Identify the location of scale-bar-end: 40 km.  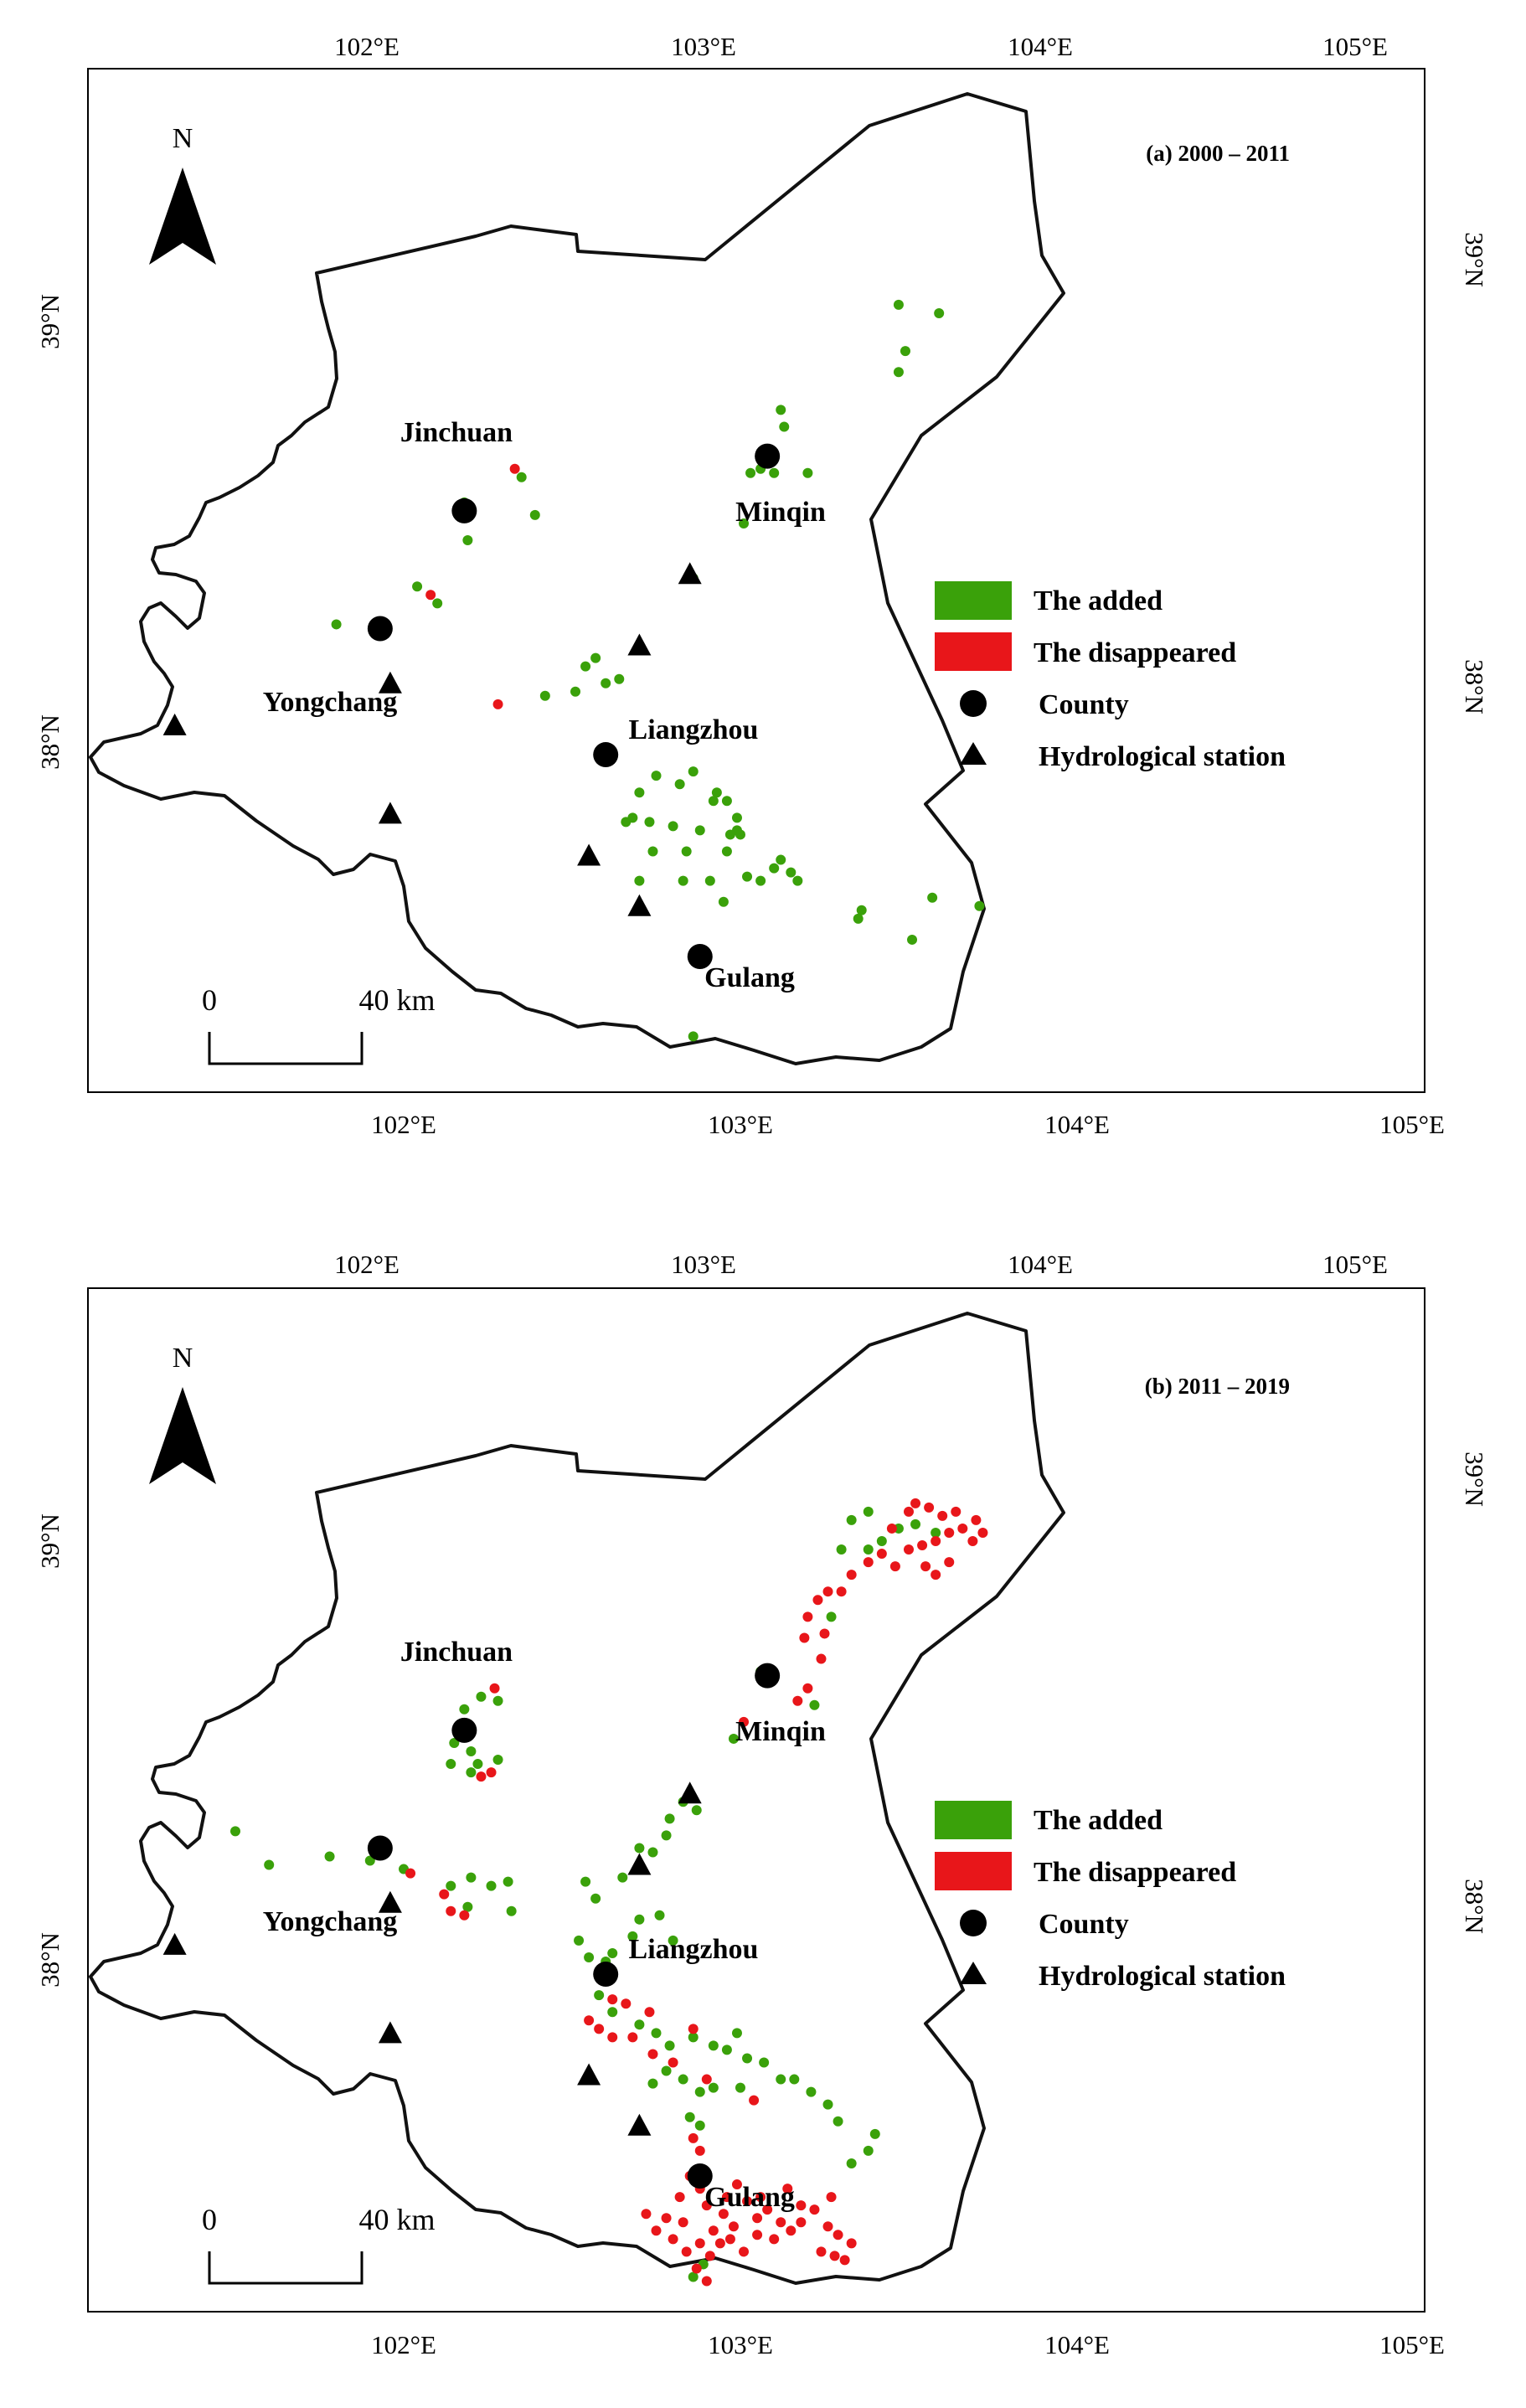
(396, 1000).